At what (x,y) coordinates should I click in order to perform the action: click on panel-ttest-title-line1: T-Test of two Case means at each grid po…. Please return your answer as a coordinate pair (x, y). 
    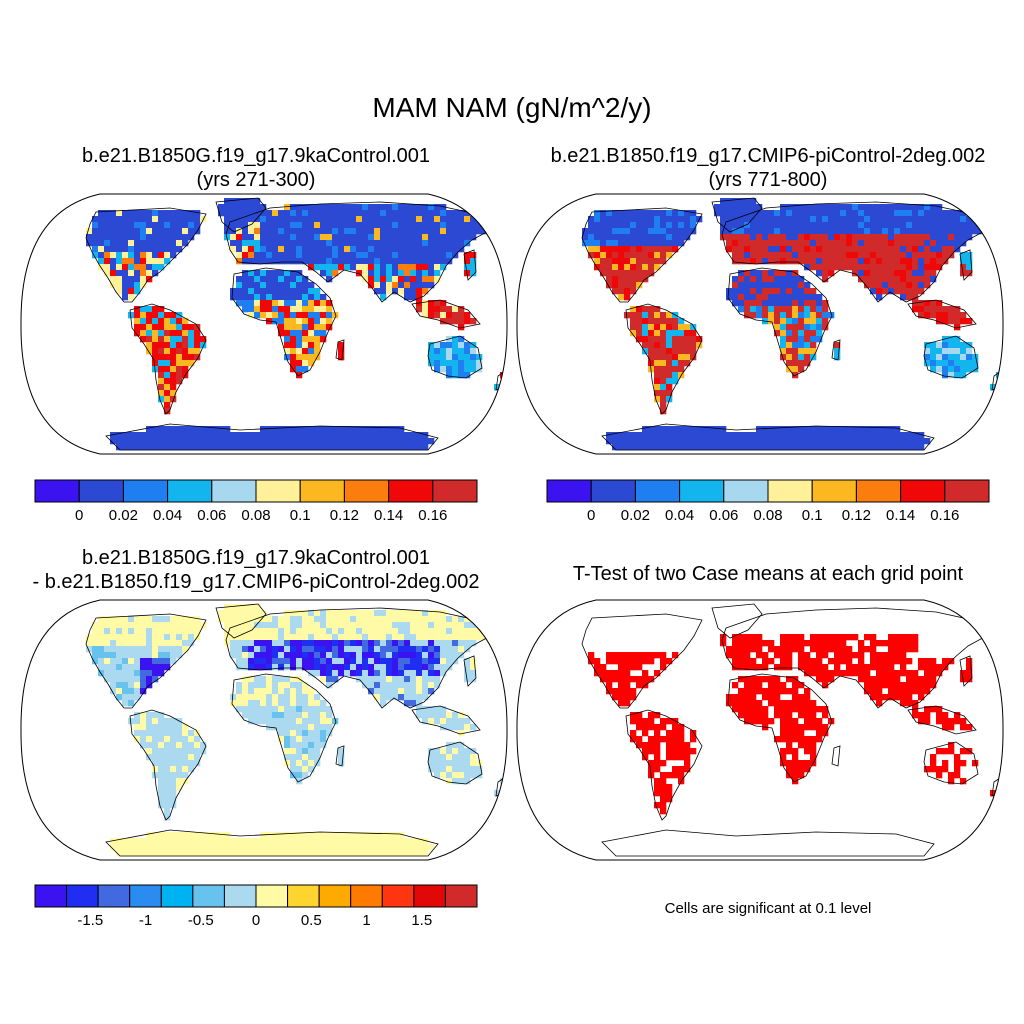
    Looking at the image, I should click on (768, 574).